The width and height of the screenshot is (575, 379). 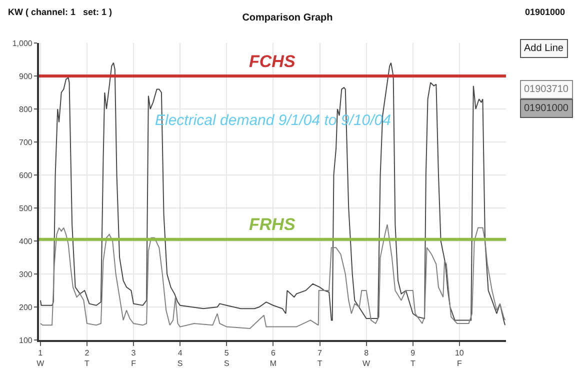 What do you see at coordinates (26, 208) in the screenshot?
I see `y-tick-label: 500` at bounding box center [26, 208].